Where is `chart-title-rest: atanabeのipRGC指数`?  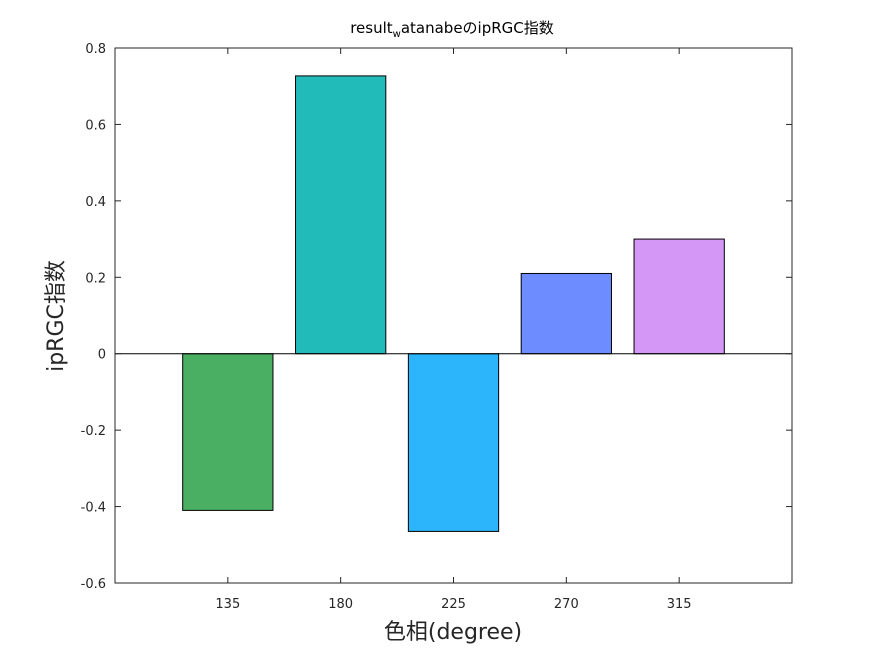
chart-title-rest: atanabeのipRGC指数 is located at coordinates (477, 28).